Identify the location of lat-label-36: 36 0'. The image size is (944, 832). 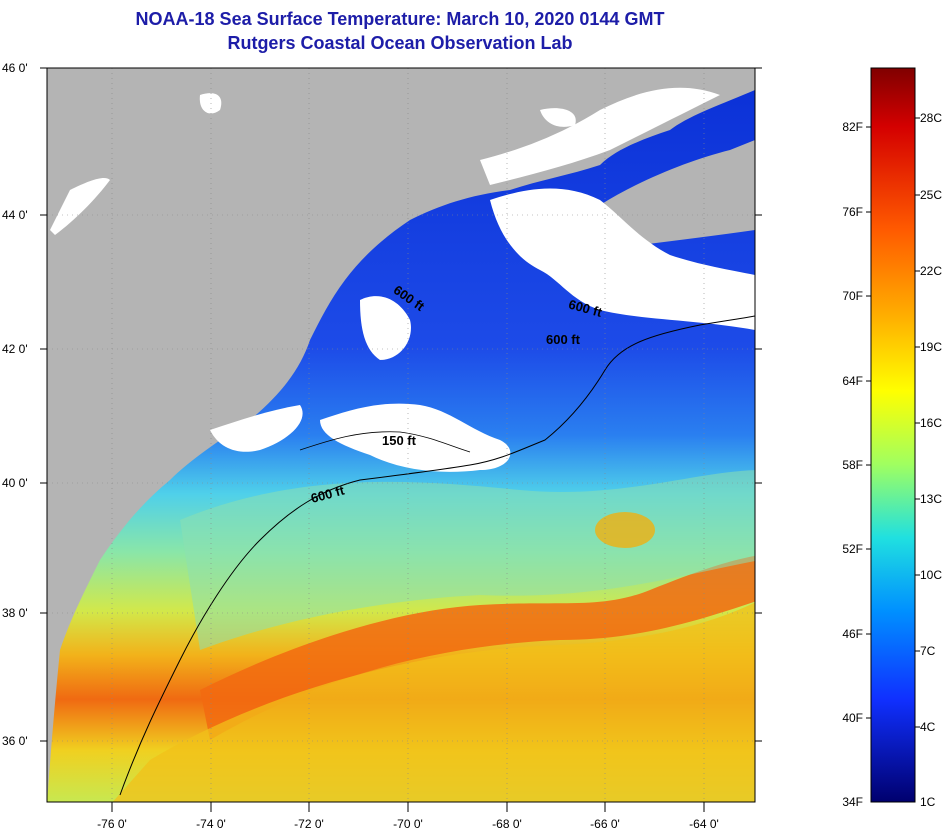
(15, 741).